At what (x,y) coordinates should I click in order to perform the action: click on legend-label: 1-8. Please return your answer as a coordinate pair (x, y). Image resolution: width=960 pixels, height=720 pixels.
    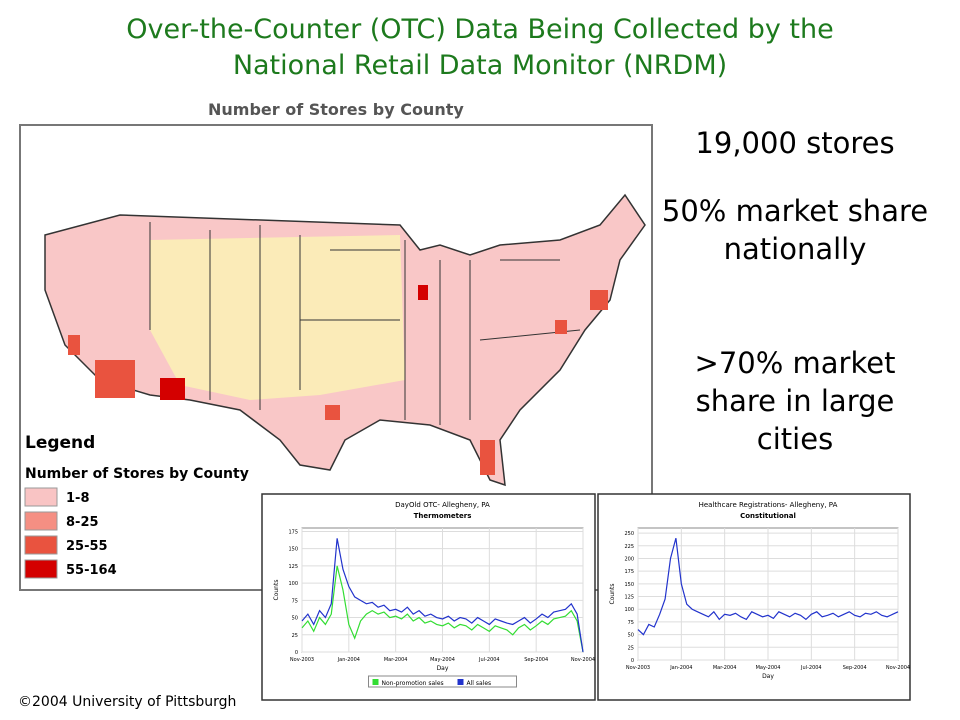
    Looking at the image, I should click on (78, 498).